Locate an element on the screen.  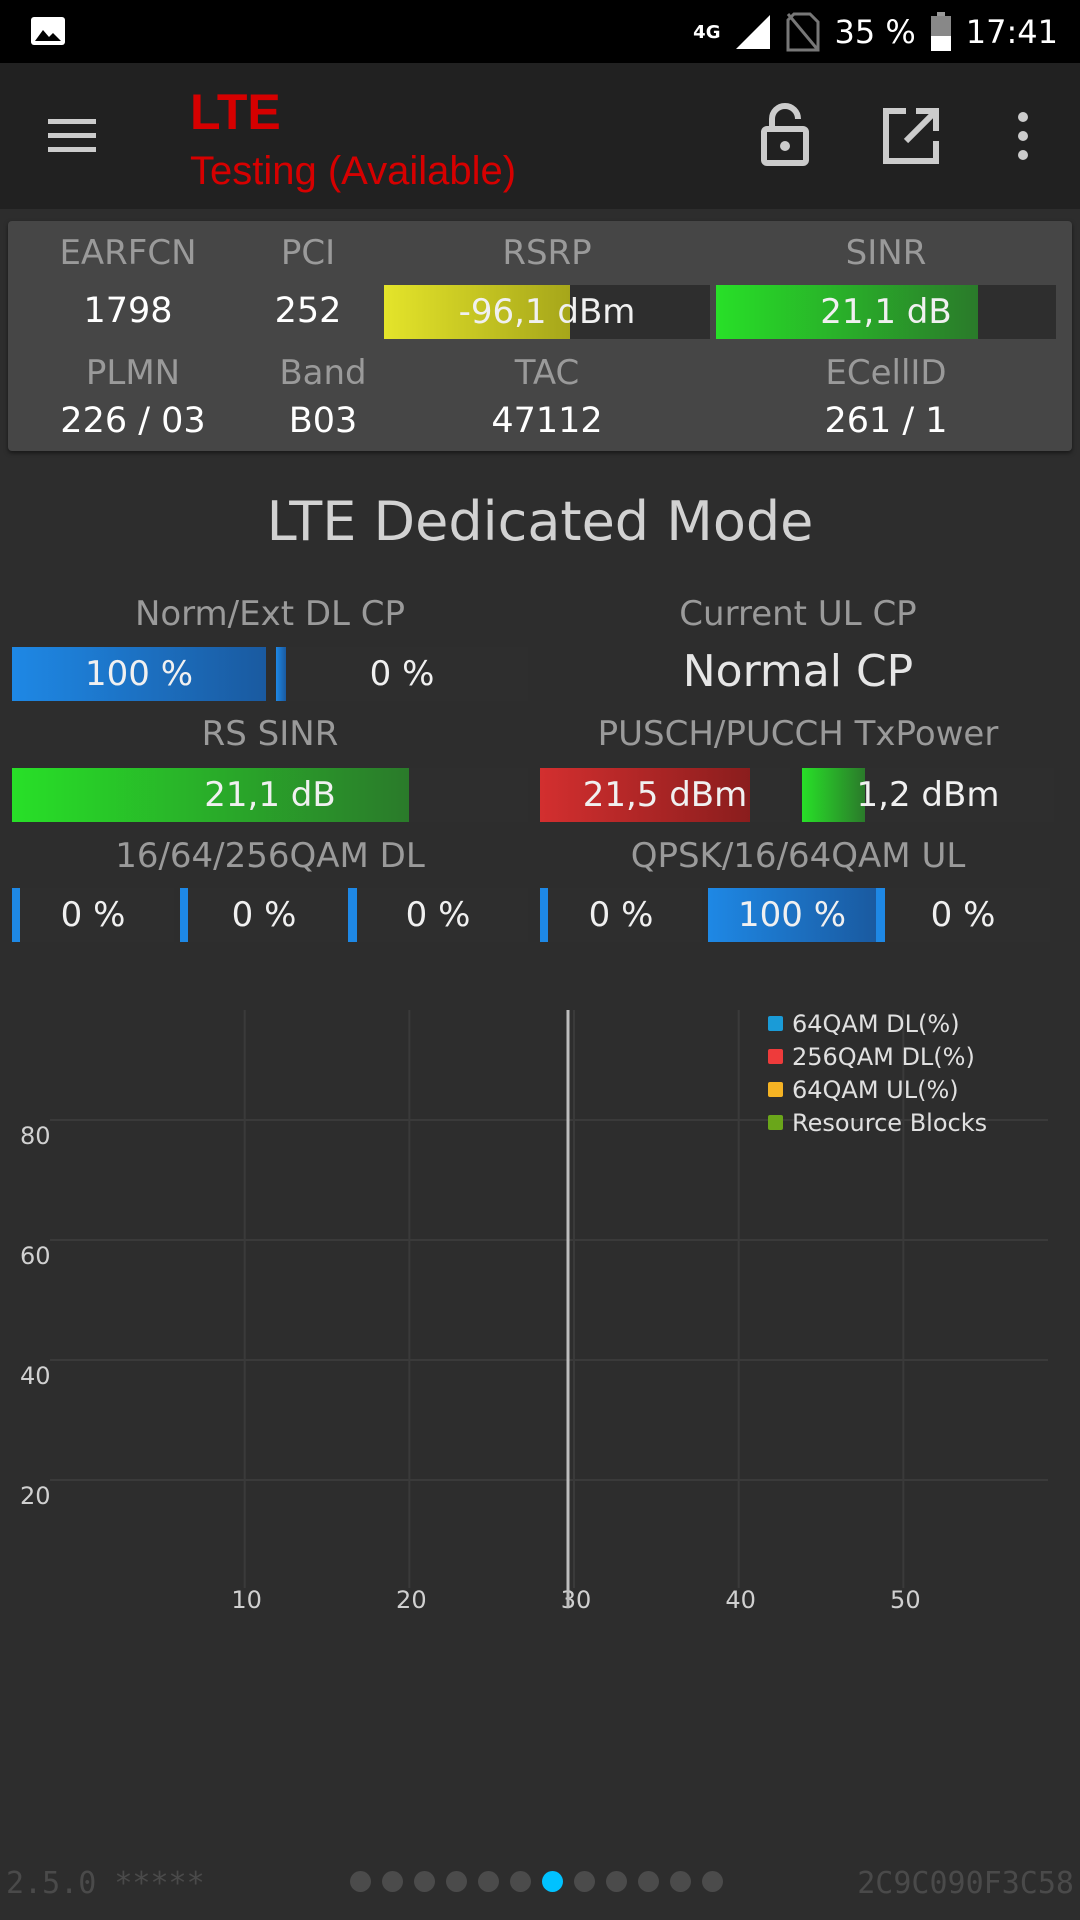
qam-dl-16-value: 0 % is located at coordinates (93, 915).